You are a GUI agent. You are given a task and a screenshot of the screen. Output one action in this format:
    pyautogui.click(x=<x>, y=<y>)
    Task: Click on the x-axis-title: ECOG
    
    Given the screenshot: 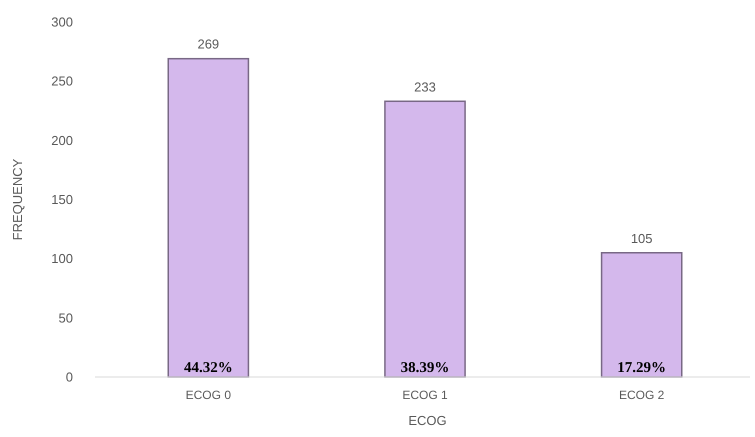 What is the action you would take?
    pyautogui.click(x=427, y=420)
    